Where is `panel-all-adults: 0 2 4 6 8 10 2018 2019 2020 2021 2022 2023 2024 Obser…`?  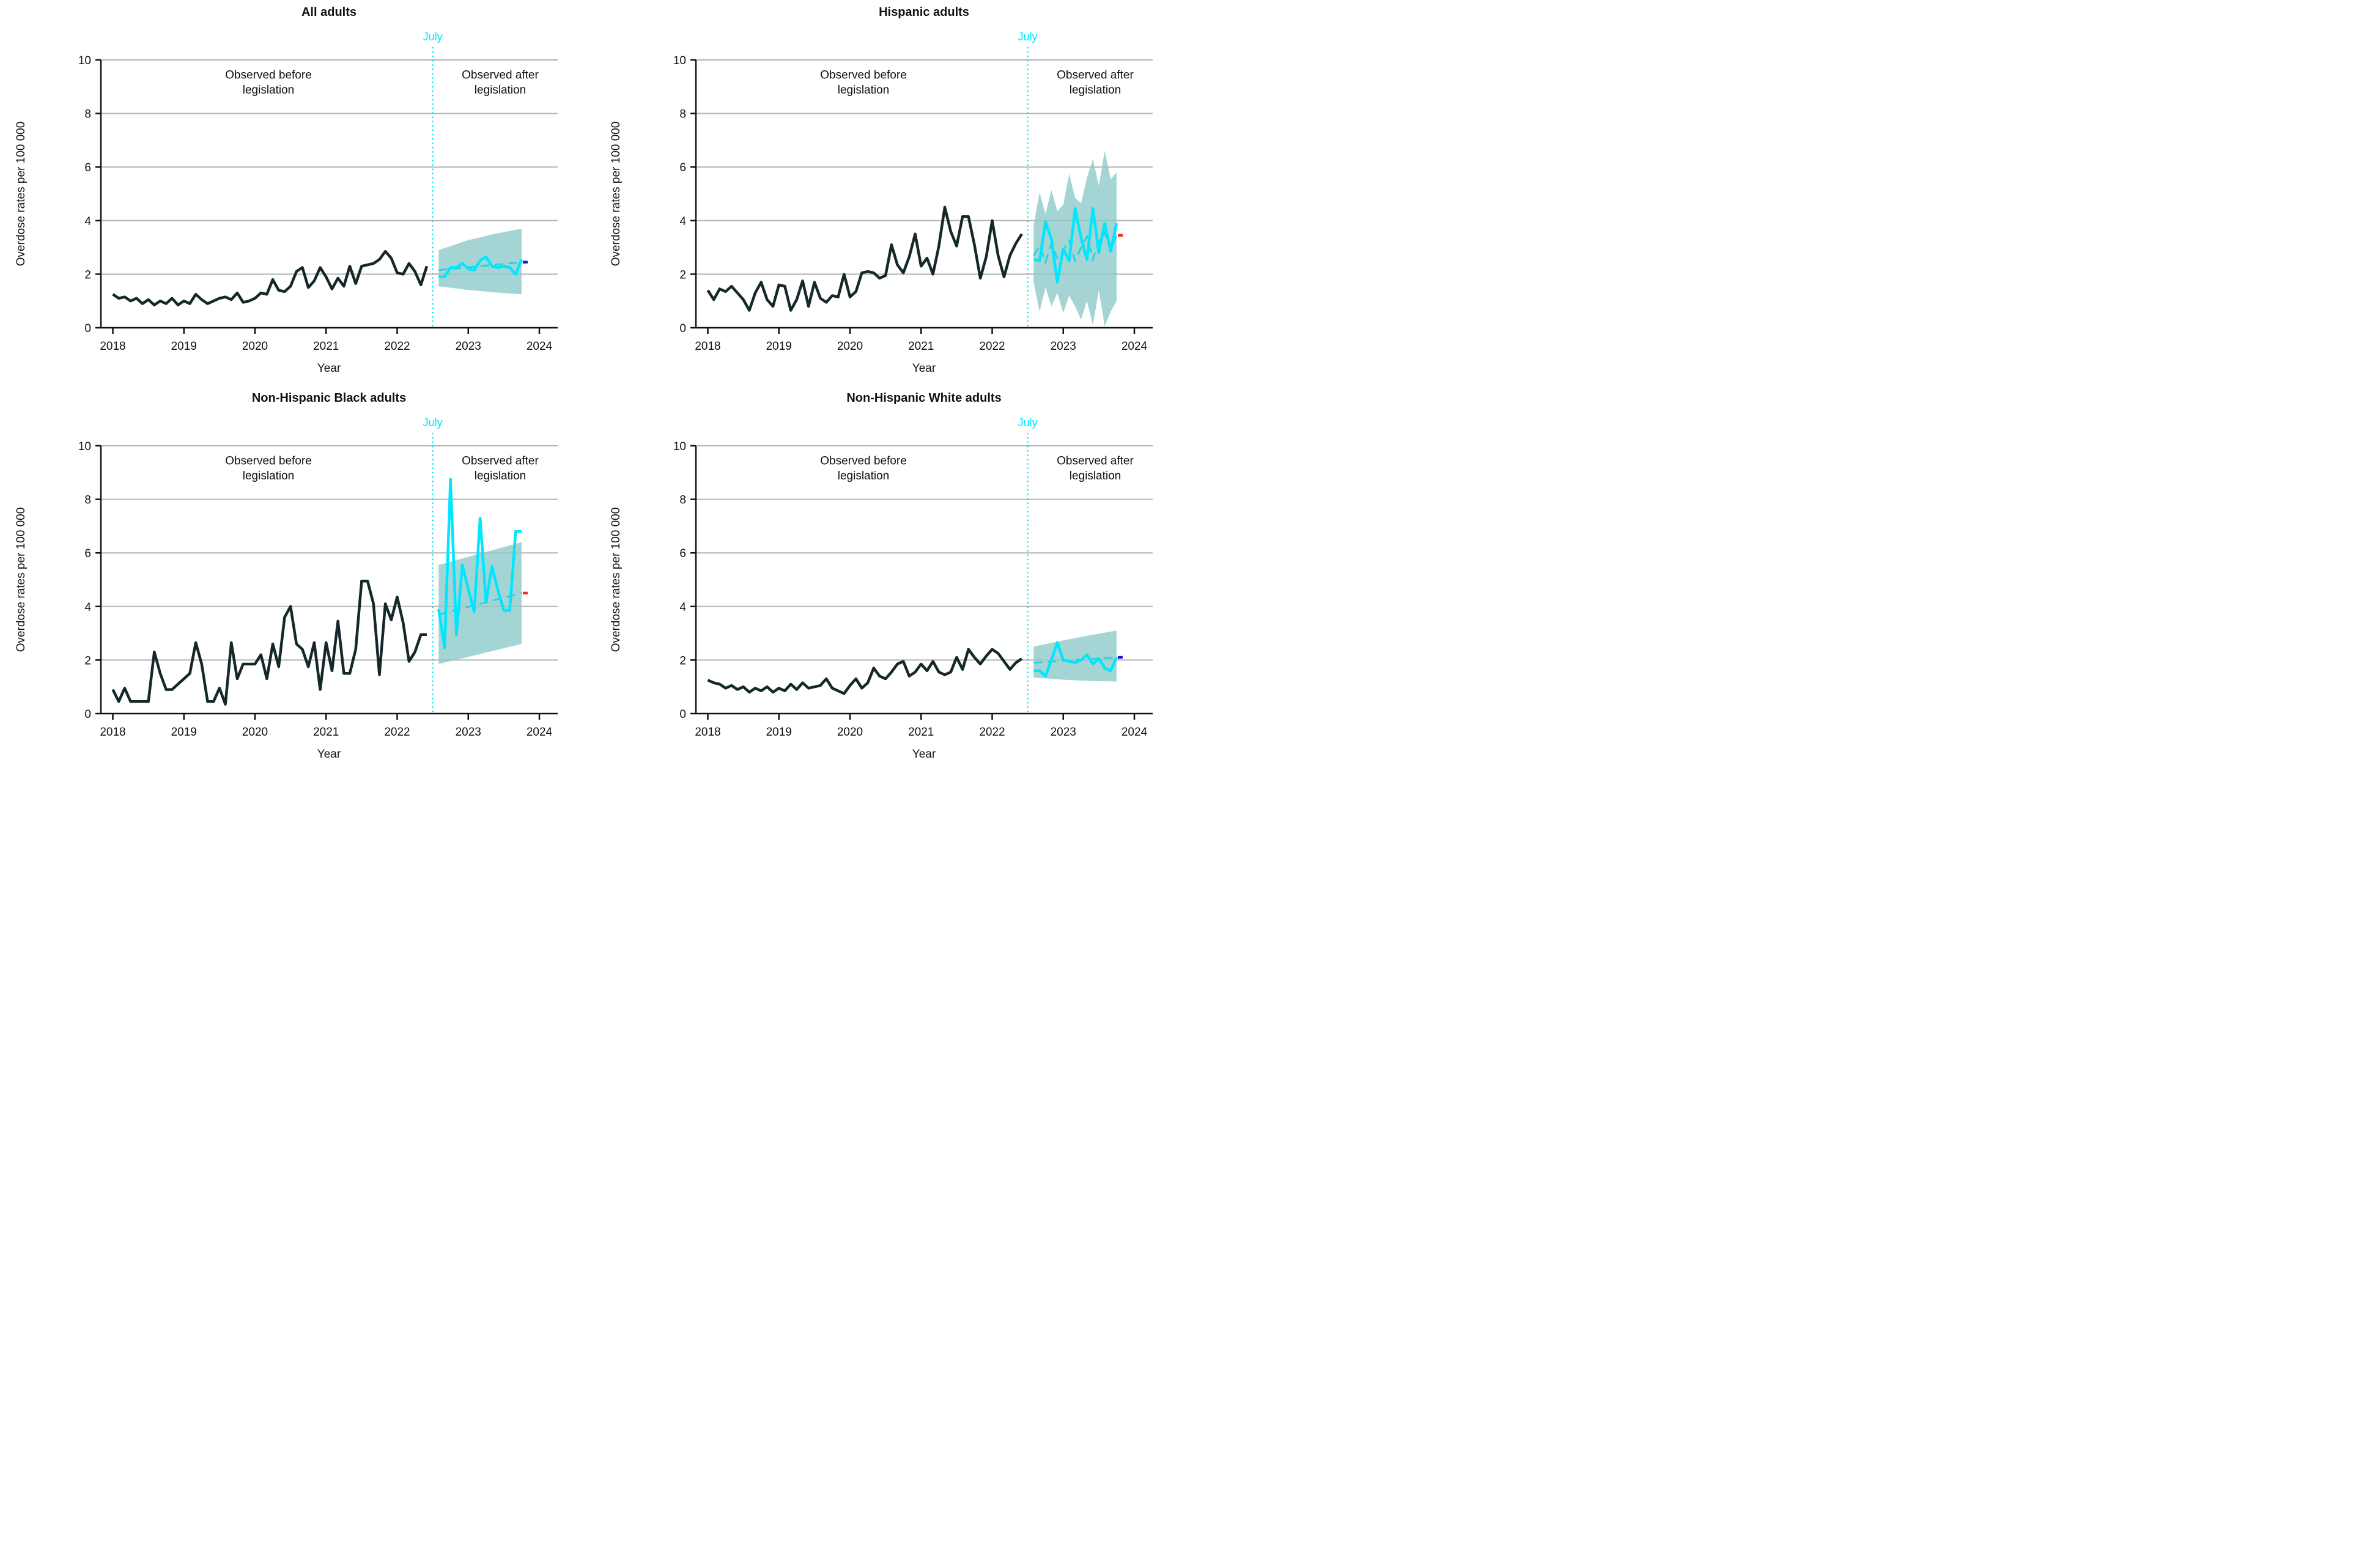 panel-all-adults: 0 2 4 6 8 10 2018 2019 2020 2021 2022 2023 2024 Obser… is located at coordinates (297, 193).